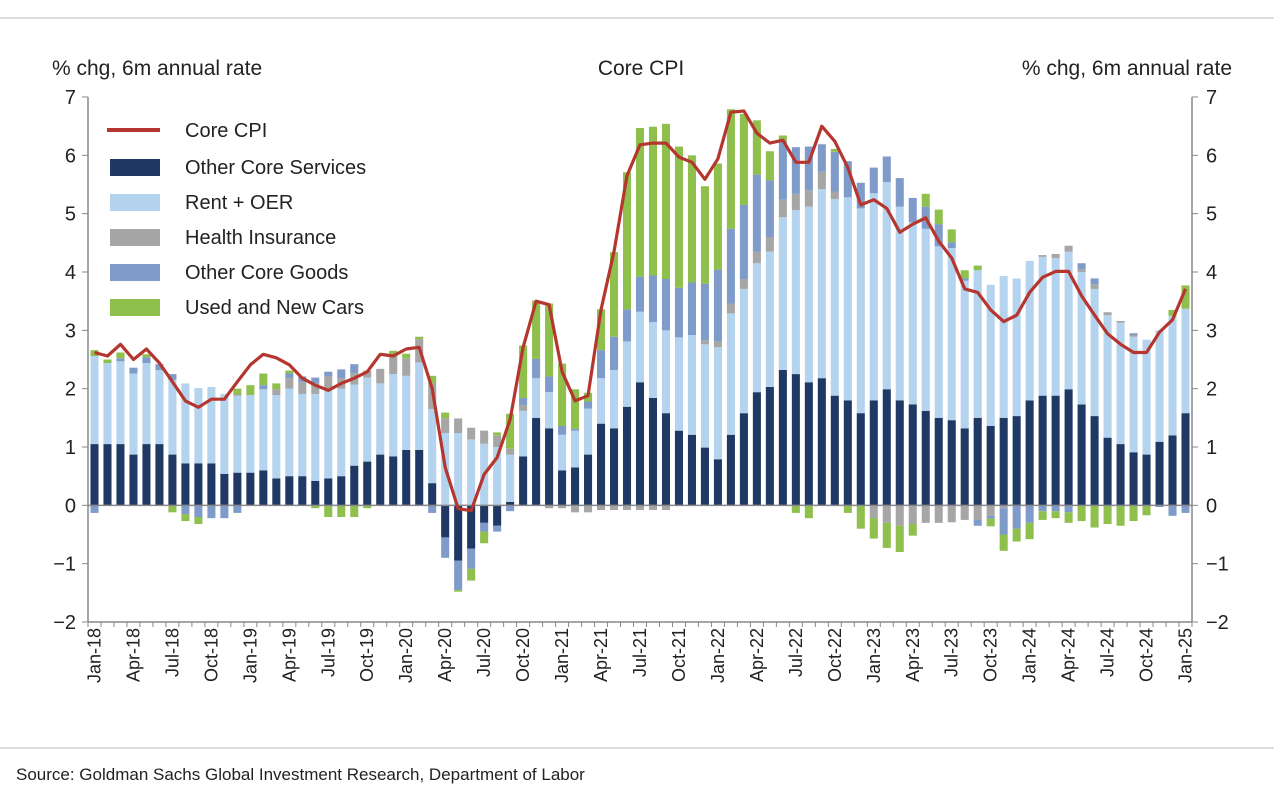 The image size is (1274, 790). Describe the element at coordinates (239, 203) in the screenshot. I see `legend-label-rent-oer: Rent + OER` at that location.